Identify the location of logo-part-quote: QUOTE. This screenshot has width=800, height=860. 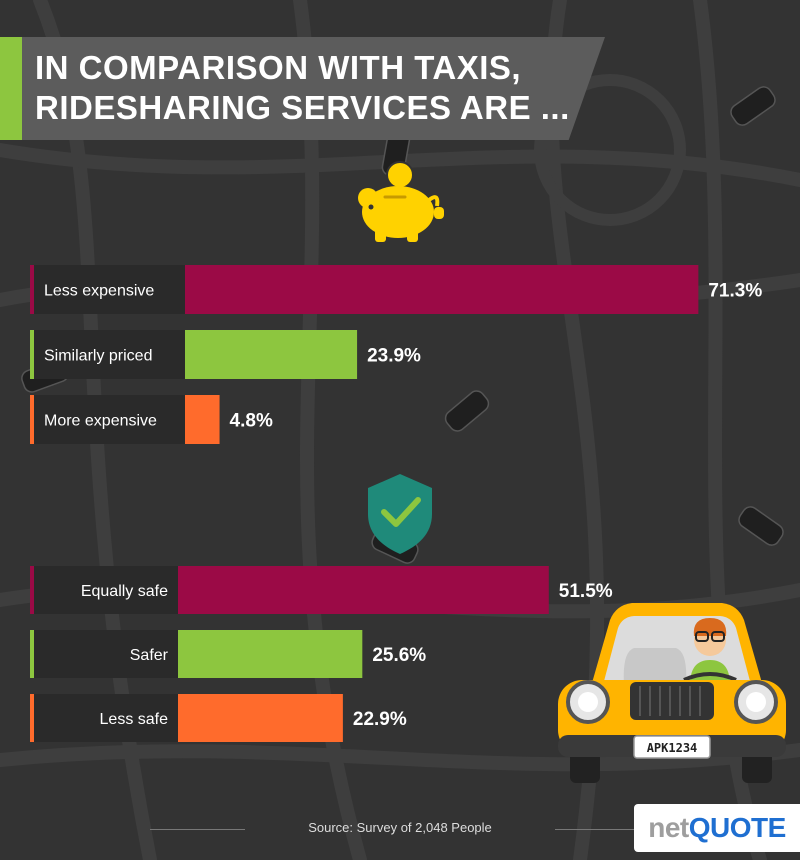
(737, 827).